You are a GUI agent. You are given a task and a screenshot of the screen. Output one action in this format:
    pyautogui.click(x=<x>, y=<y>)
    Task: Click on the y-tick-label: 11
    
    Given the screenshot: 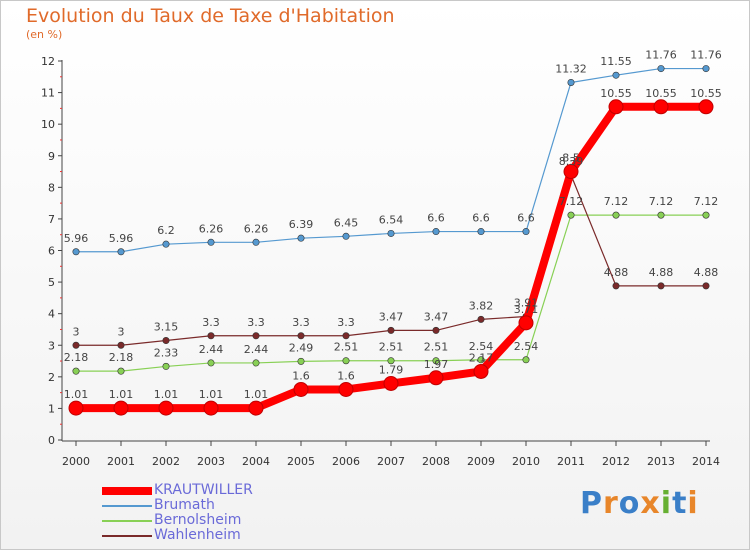 What is the action you would take?
    pyautogui.click(x=48, y=93)
    